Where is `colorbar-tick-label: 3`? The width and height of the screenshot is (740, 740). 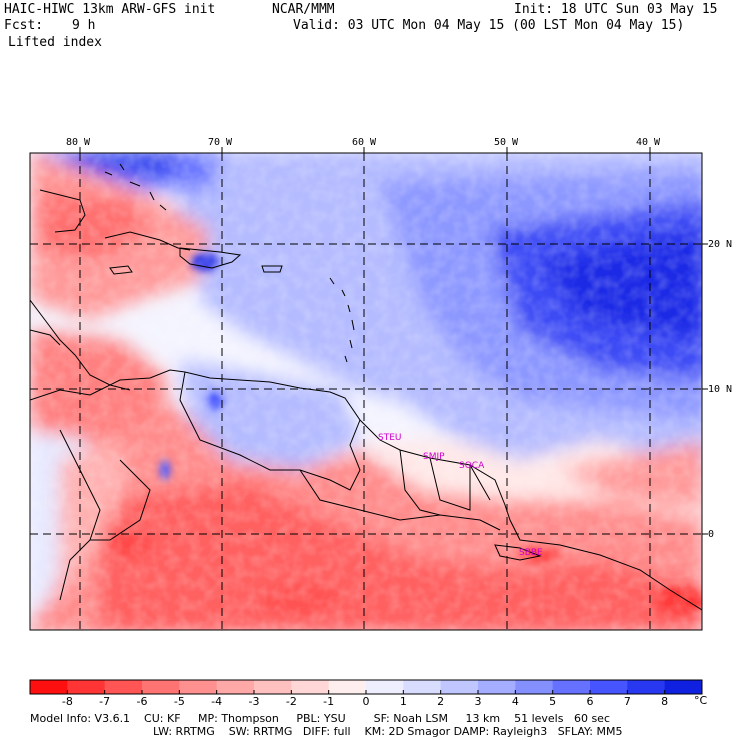
colorbar-tick-label: 3 is located at coordinates (478, 701).